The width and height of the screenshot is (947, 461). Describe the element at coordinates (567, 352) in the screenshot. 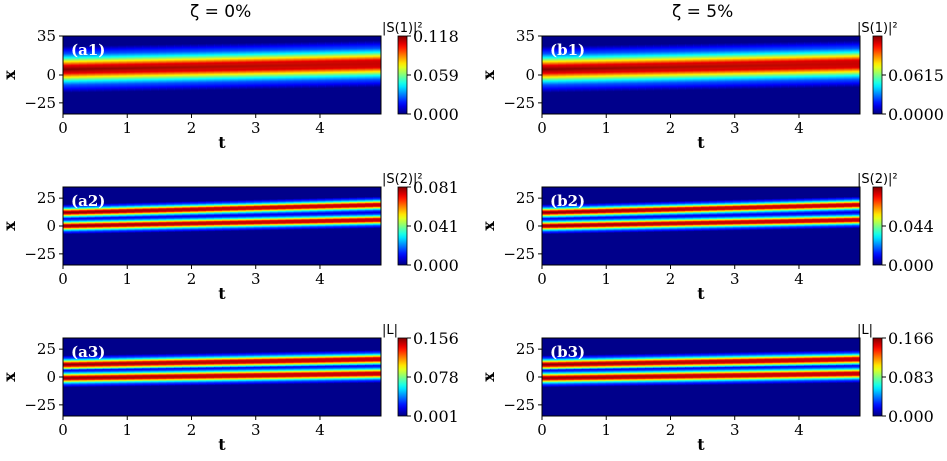

I see `panel-label: (b3)` at that location.